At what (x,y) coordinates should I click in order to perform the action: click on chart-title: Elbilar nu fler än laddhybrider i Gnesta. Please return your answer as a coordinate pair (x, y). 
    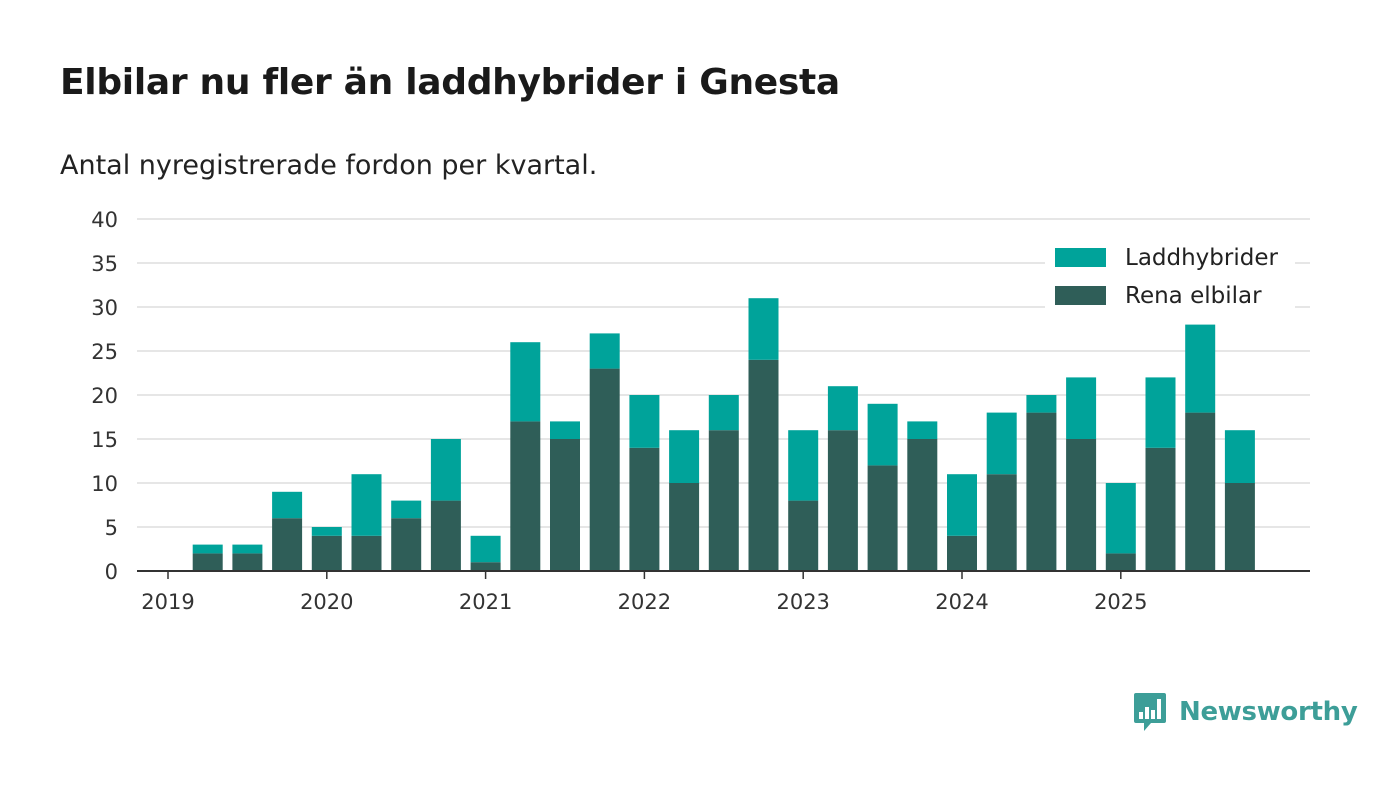
    Looking at the image, I should click on (450, 82).